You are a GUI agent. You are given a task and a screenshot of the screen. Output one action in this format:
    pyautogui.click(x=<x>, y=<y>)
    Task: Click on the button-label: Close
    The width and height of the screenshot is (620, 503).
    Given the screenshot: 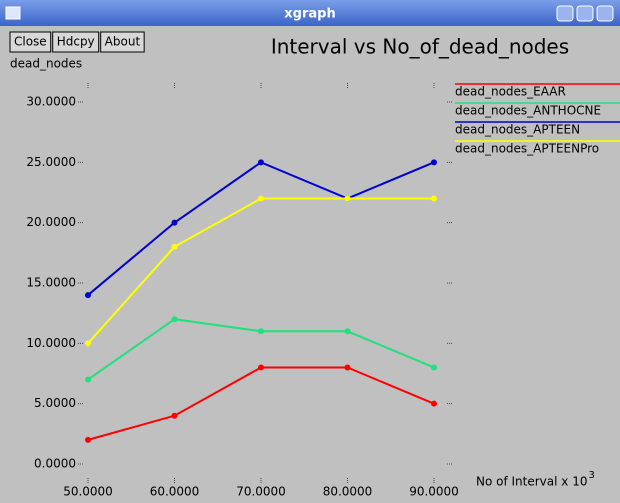 What is the action you would take?
    pyautogui.click(x=30, y=42)
    